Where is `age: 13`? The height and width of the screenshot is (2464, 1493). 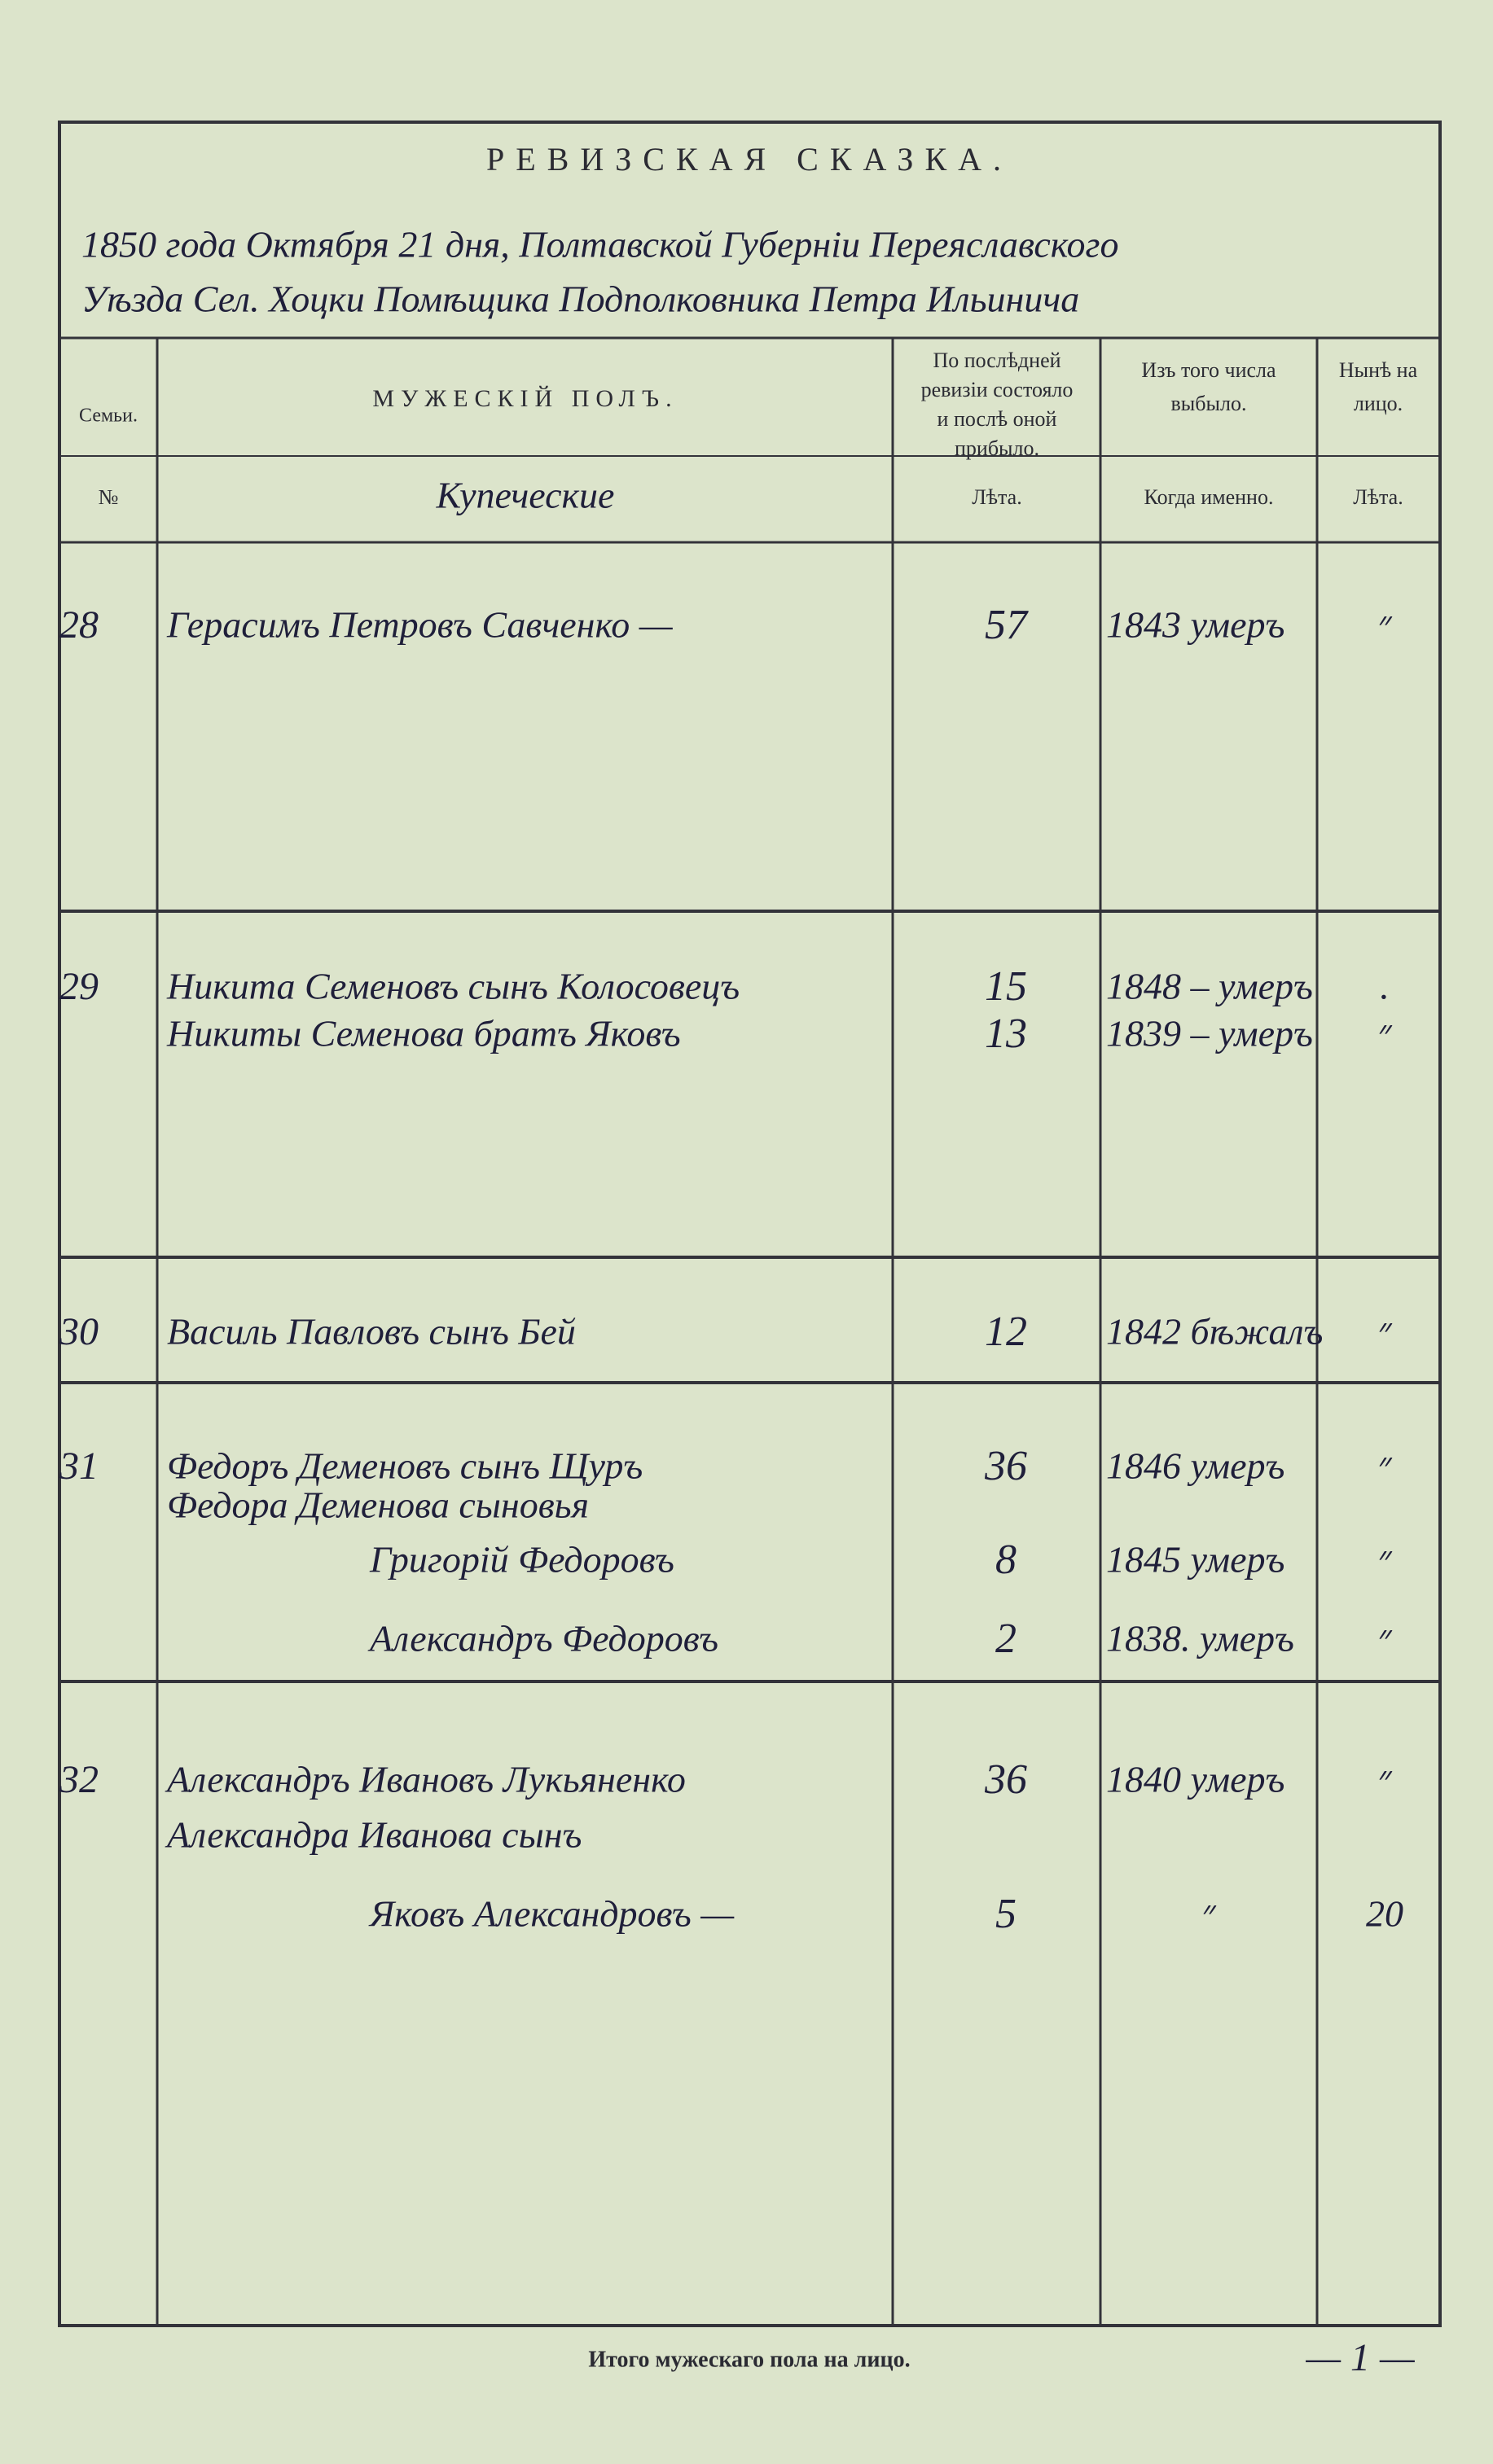 age: 13 is located at coordinates (1006, 1034).